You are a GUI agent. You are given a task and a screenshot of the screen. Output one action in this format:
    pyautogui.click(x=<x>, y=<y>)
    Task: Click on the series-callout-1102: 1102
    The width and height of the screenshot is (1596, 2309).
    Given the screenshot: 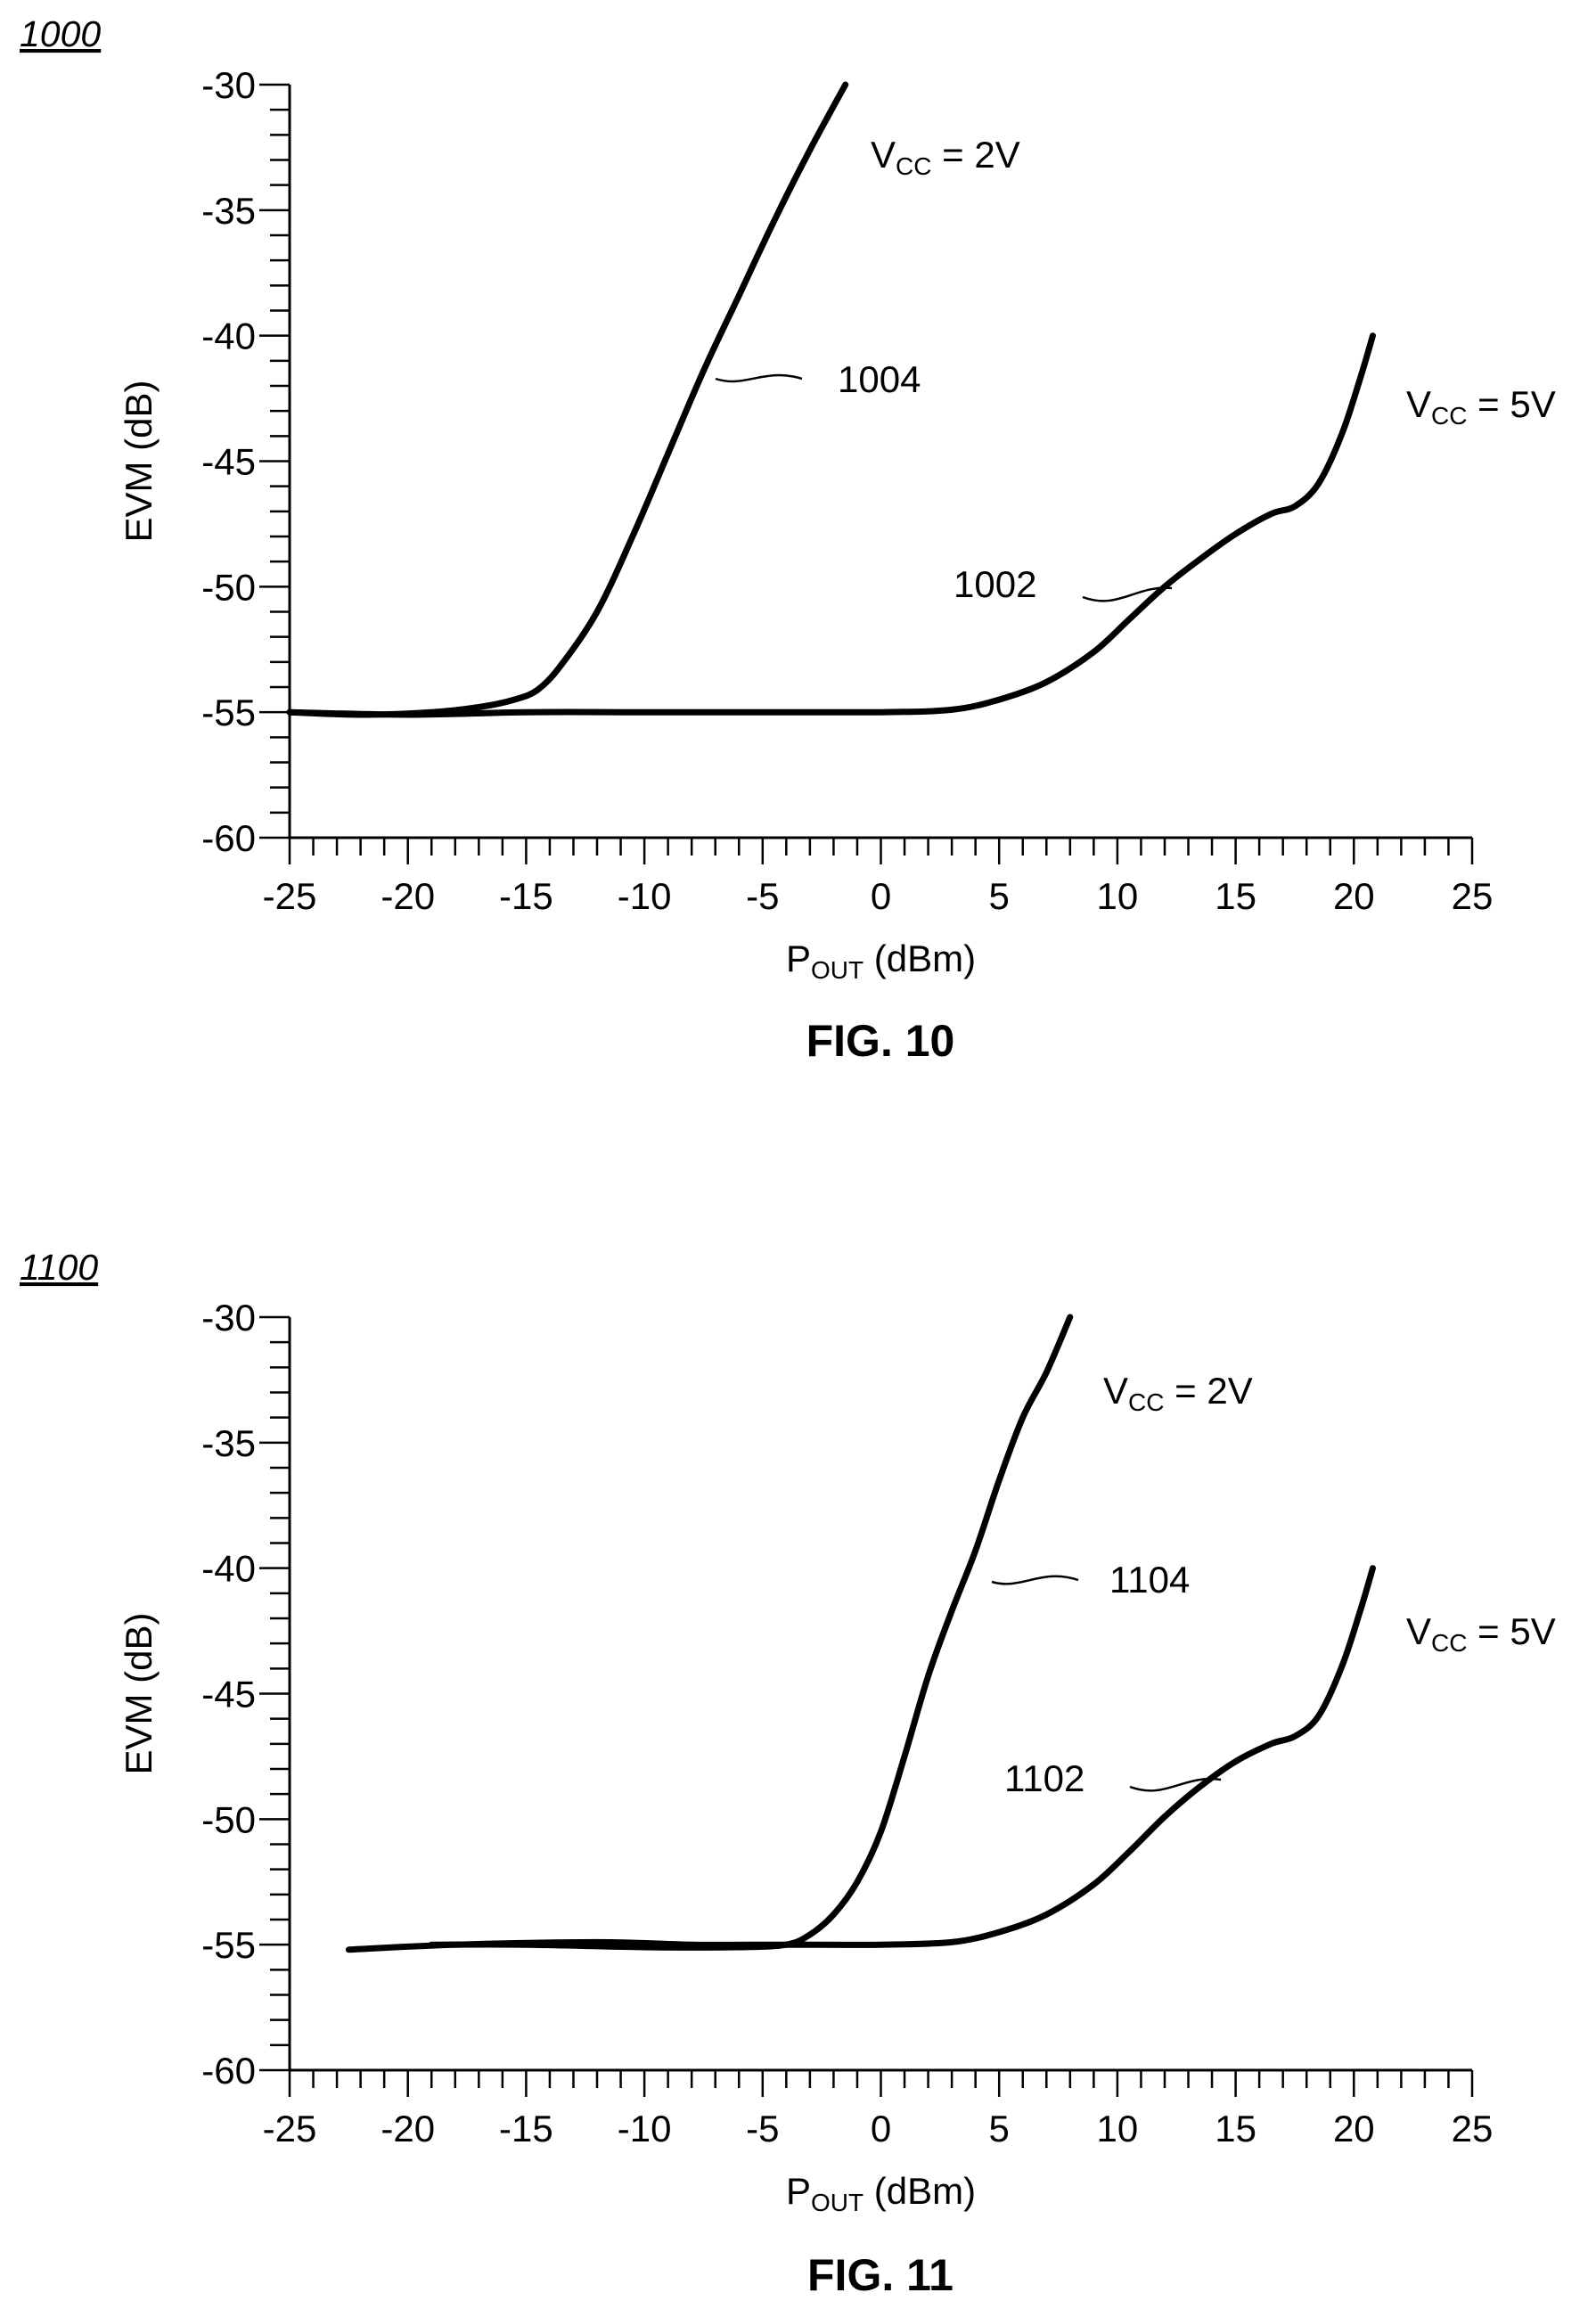 What is the action you would take?
    pyautogui.click(x=1044, y=1778)
    